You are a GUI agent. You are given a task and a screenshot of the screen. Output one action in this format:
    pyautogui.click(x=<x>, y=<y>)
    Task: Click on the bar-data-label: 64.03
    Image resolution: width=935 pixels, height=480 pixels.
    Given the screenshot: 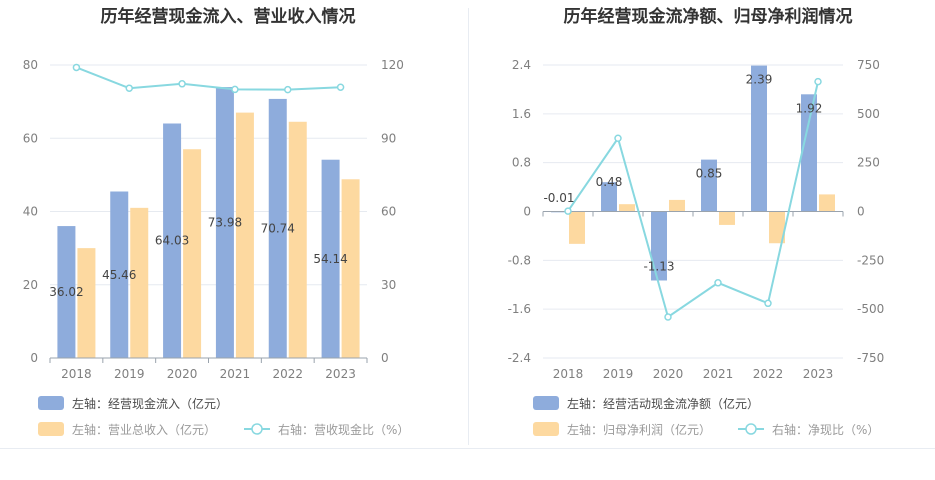 What is the action you would take?
    pyautogui.click(x=172, y=241)
    